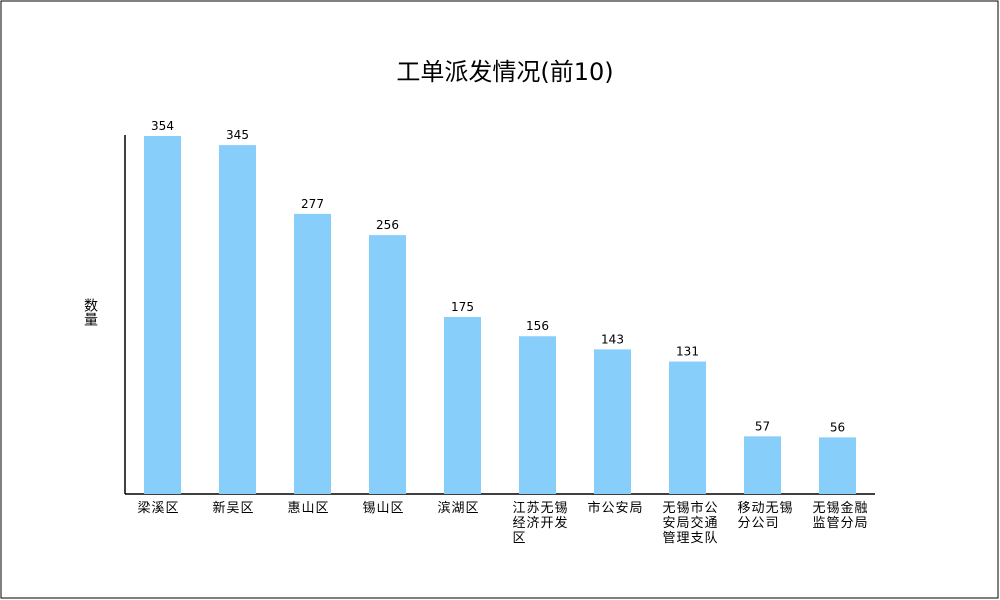 The image size is (1000, 600). Describe the element at coordinates (837, 427) in the screenshot. I see `data-label: 56` at that location.